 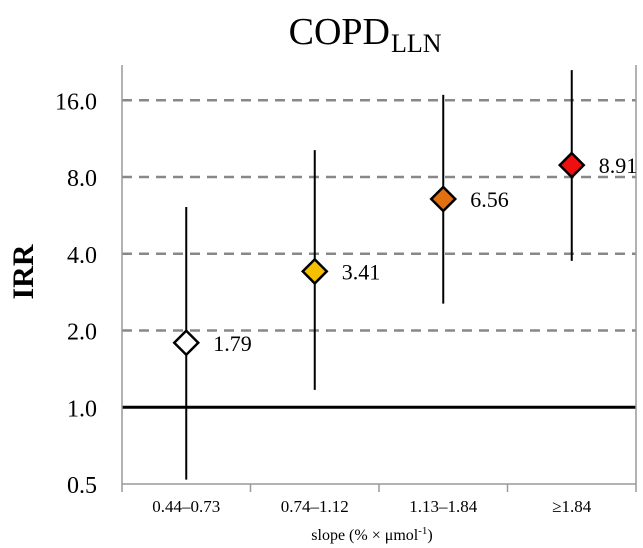 I want to click on x-axis-label: slope (% × μmol-1), so click(x=371, y=534).